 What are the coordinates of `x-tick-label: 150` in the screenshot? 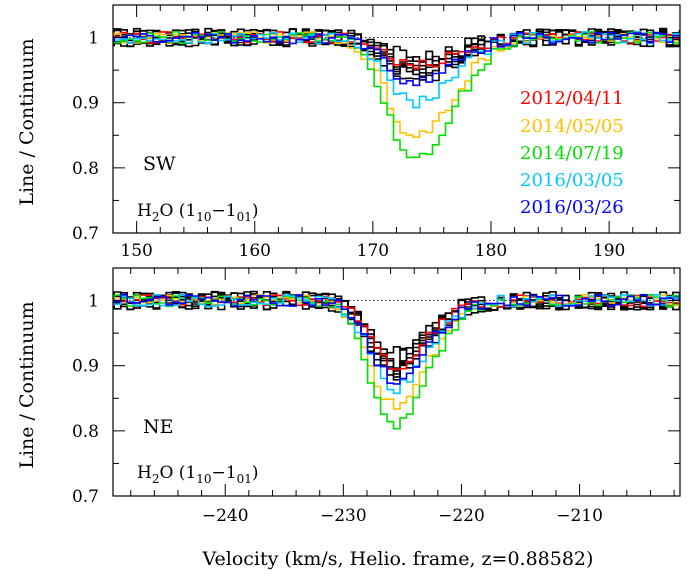 It's located at (136, 251).